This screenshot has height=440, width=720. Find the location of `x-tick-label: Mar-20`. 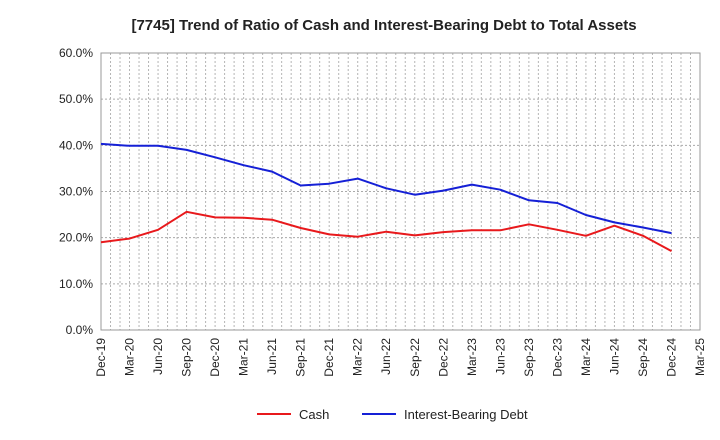

x-tick-label: Mar-20 is located at coordinates (130, 357).